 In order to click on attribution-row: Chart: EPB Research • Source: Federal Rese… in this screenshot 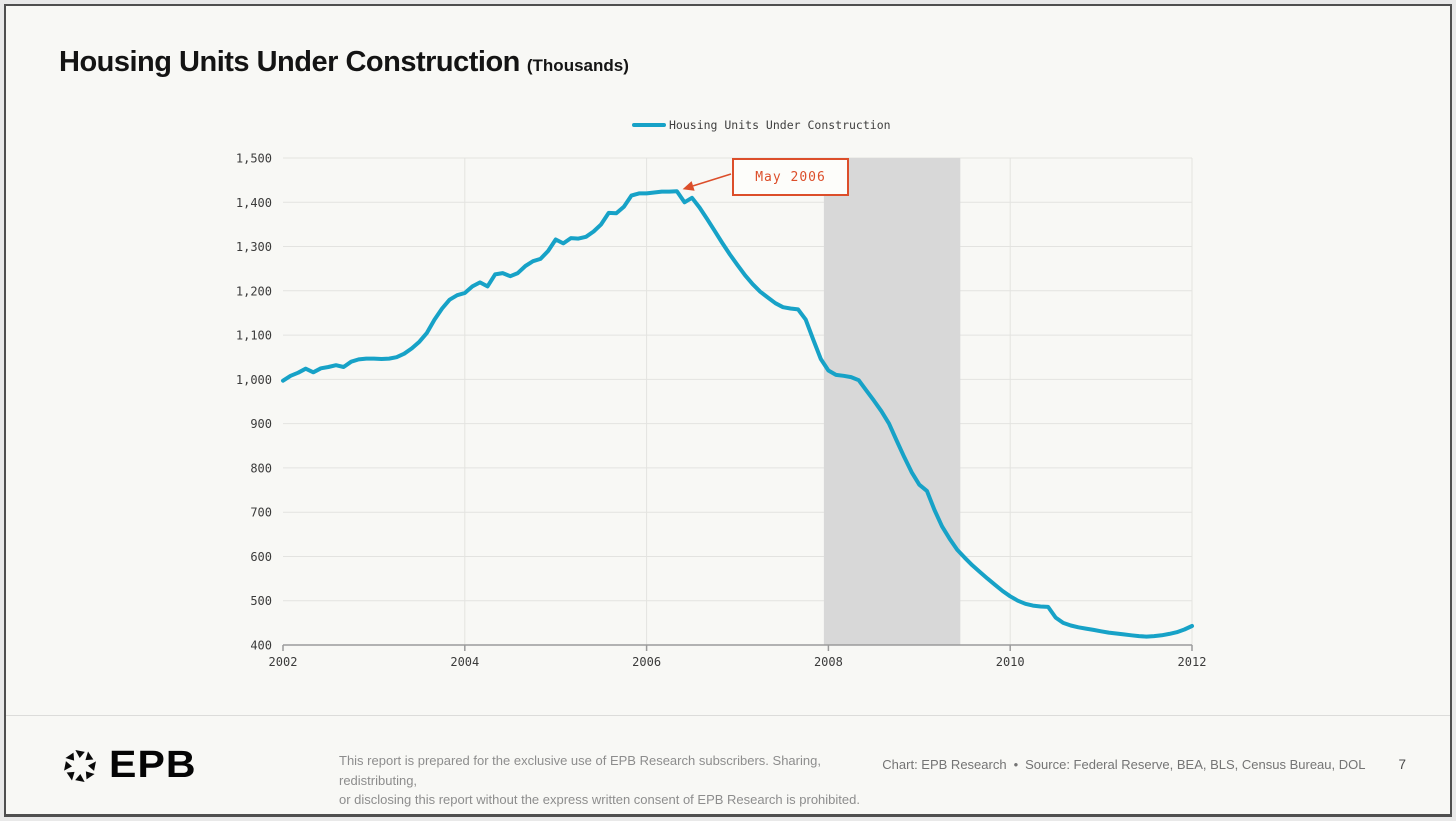, I will do `click(1144, 764)`.